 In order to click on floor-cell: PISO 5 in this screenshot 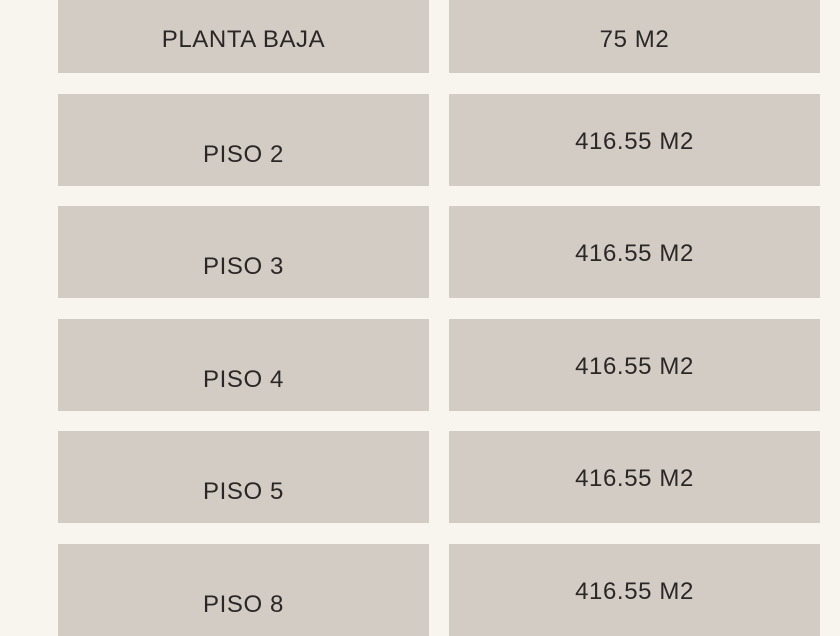, I will do `click(243, 477)`.